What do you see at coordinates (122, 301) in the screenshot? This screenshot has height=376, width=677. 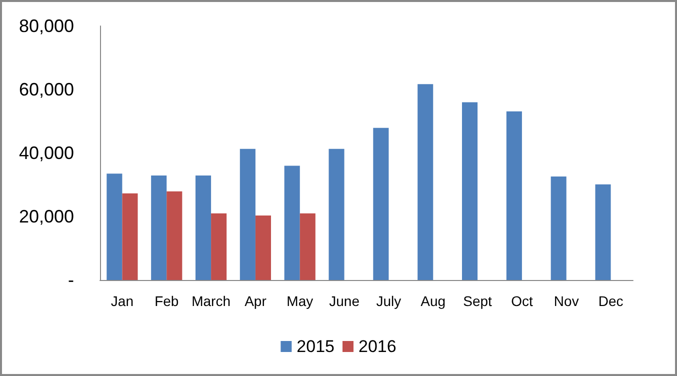 I see `x-tick-label: Jan` at bounding box center [122, 301].